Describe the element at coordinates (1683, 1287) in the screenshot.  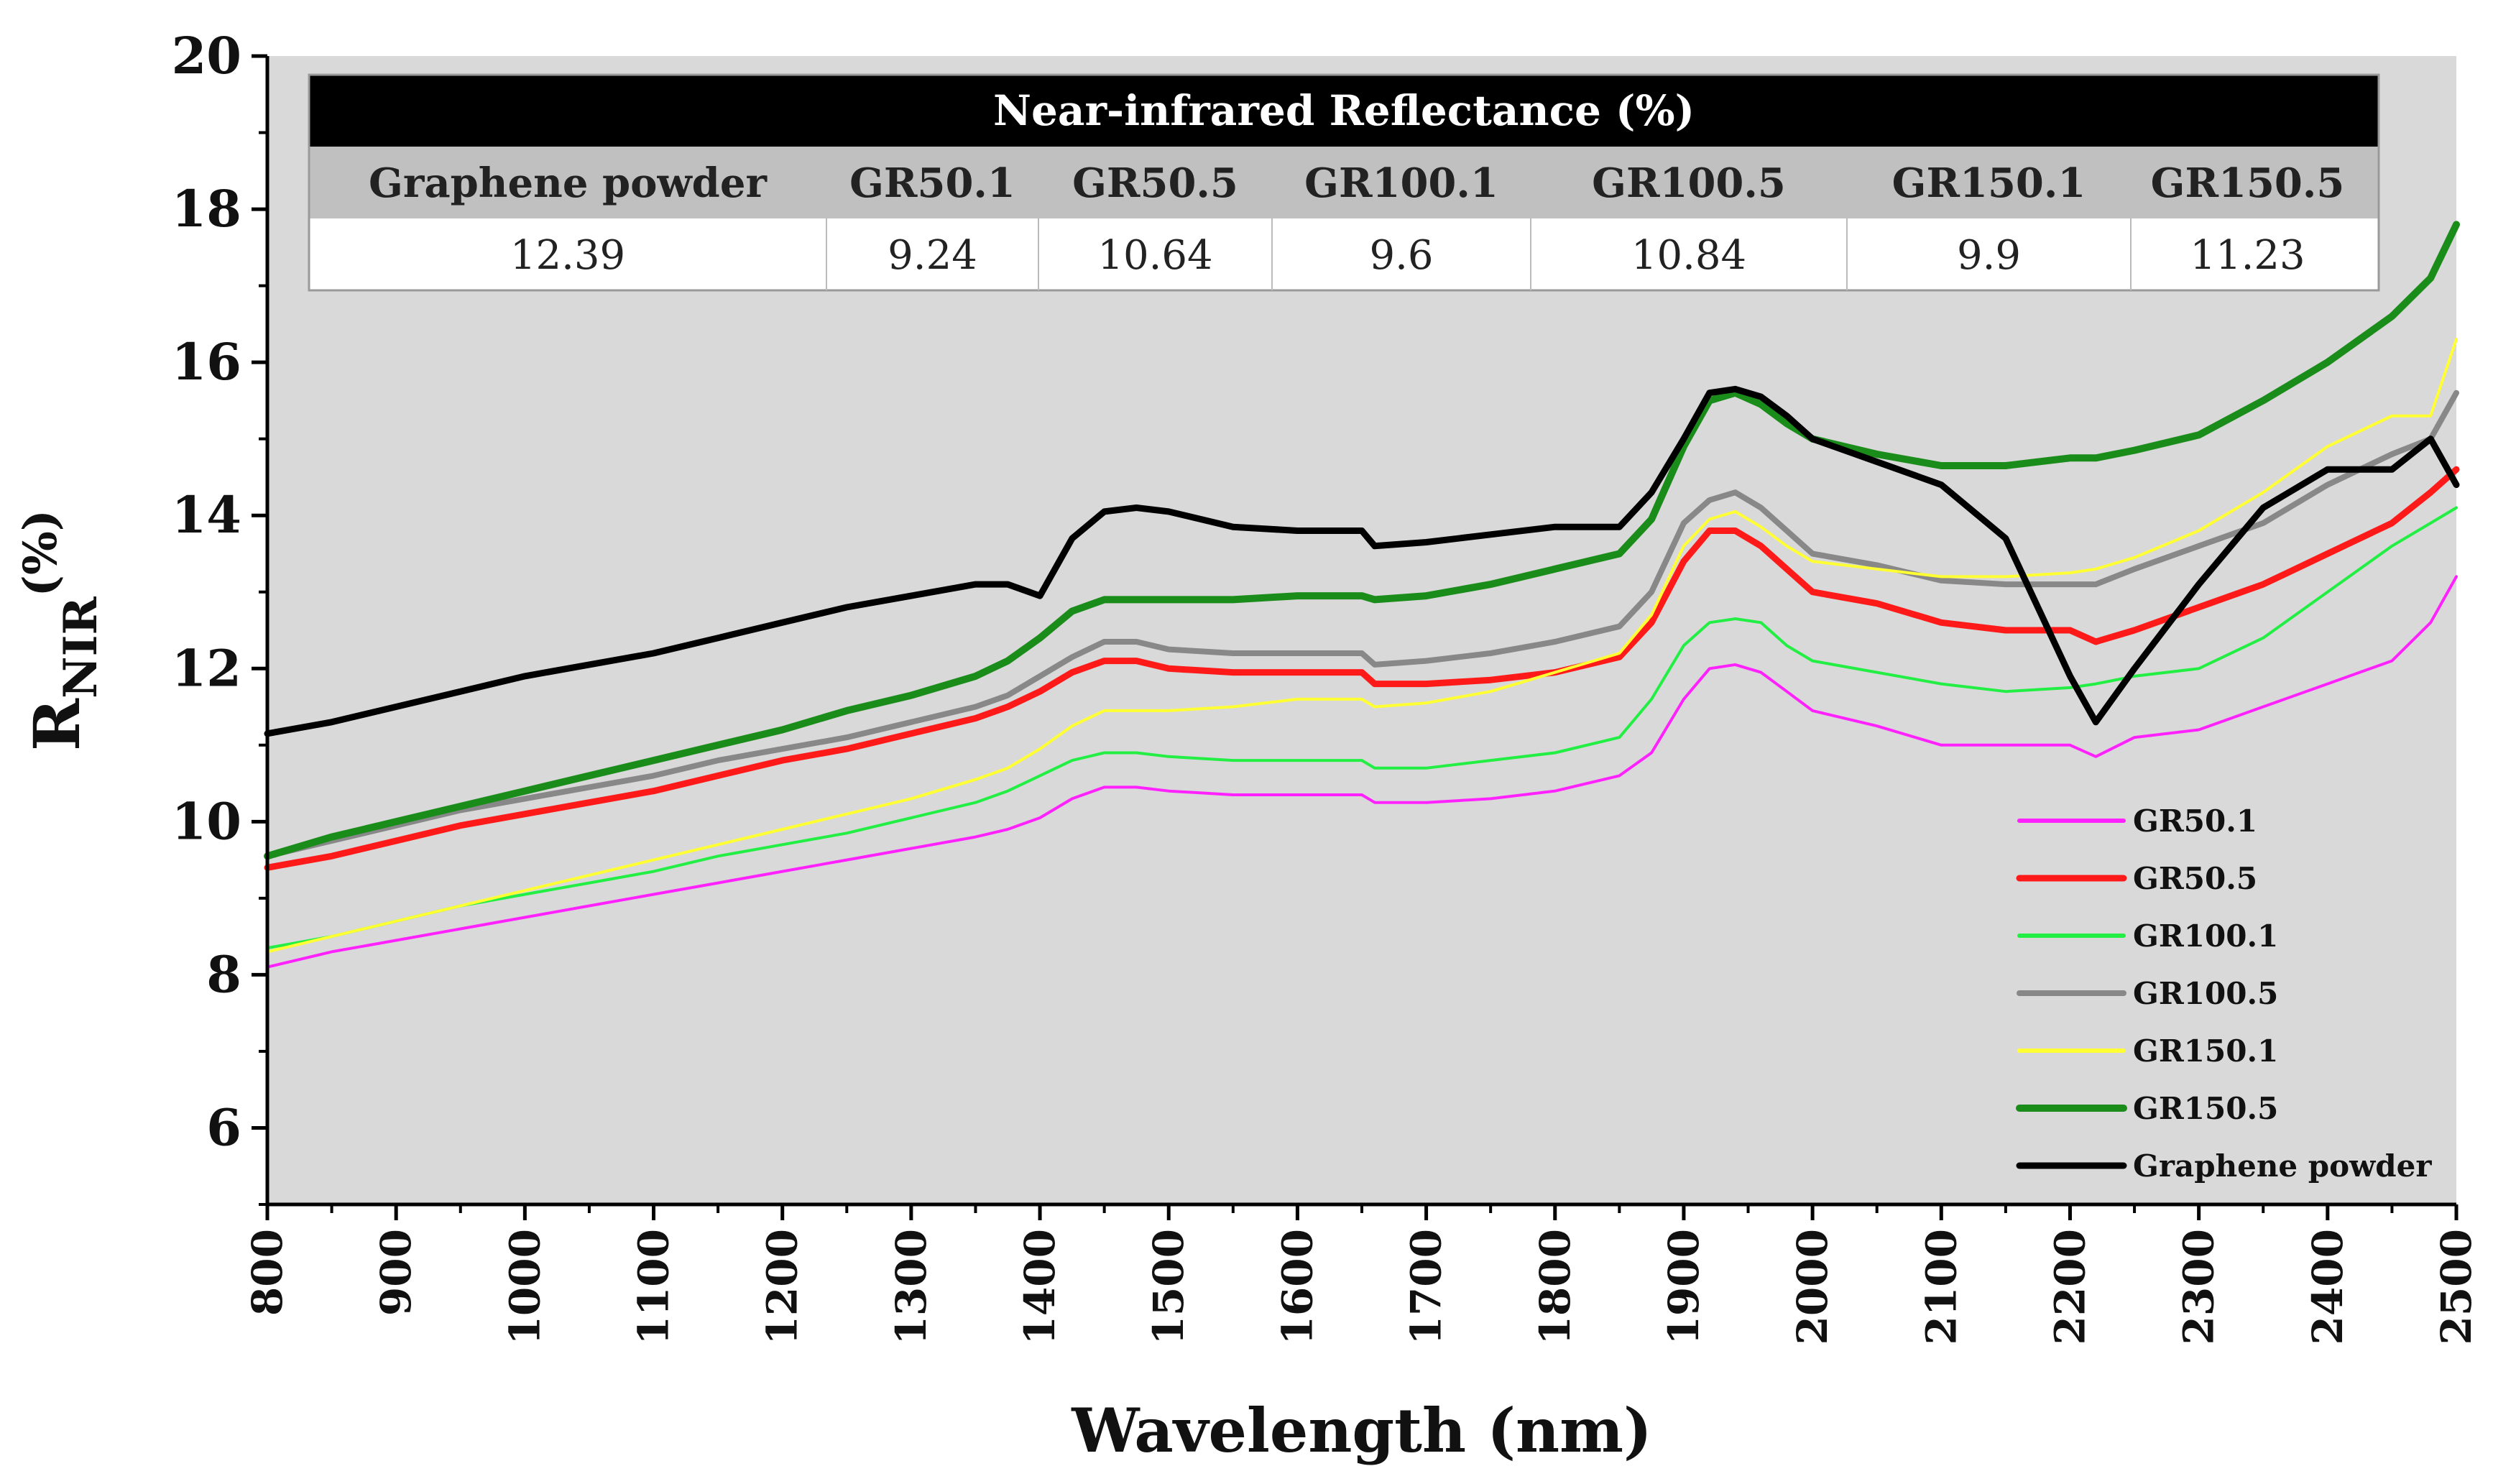
I see `x-tick-label: 1900` at that location.